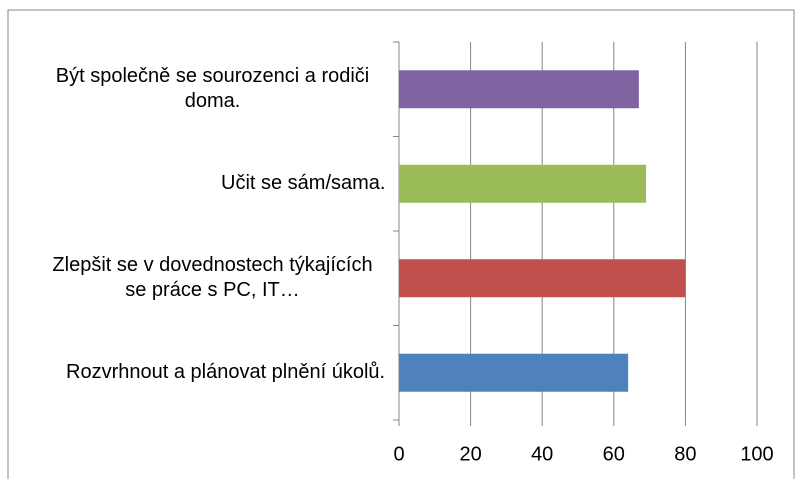 The image size is (795, 479). What do you see at coordinates (470, 454) in the screenshot?
I see `x-tick-label: 20` at bounding box center [470, 454].